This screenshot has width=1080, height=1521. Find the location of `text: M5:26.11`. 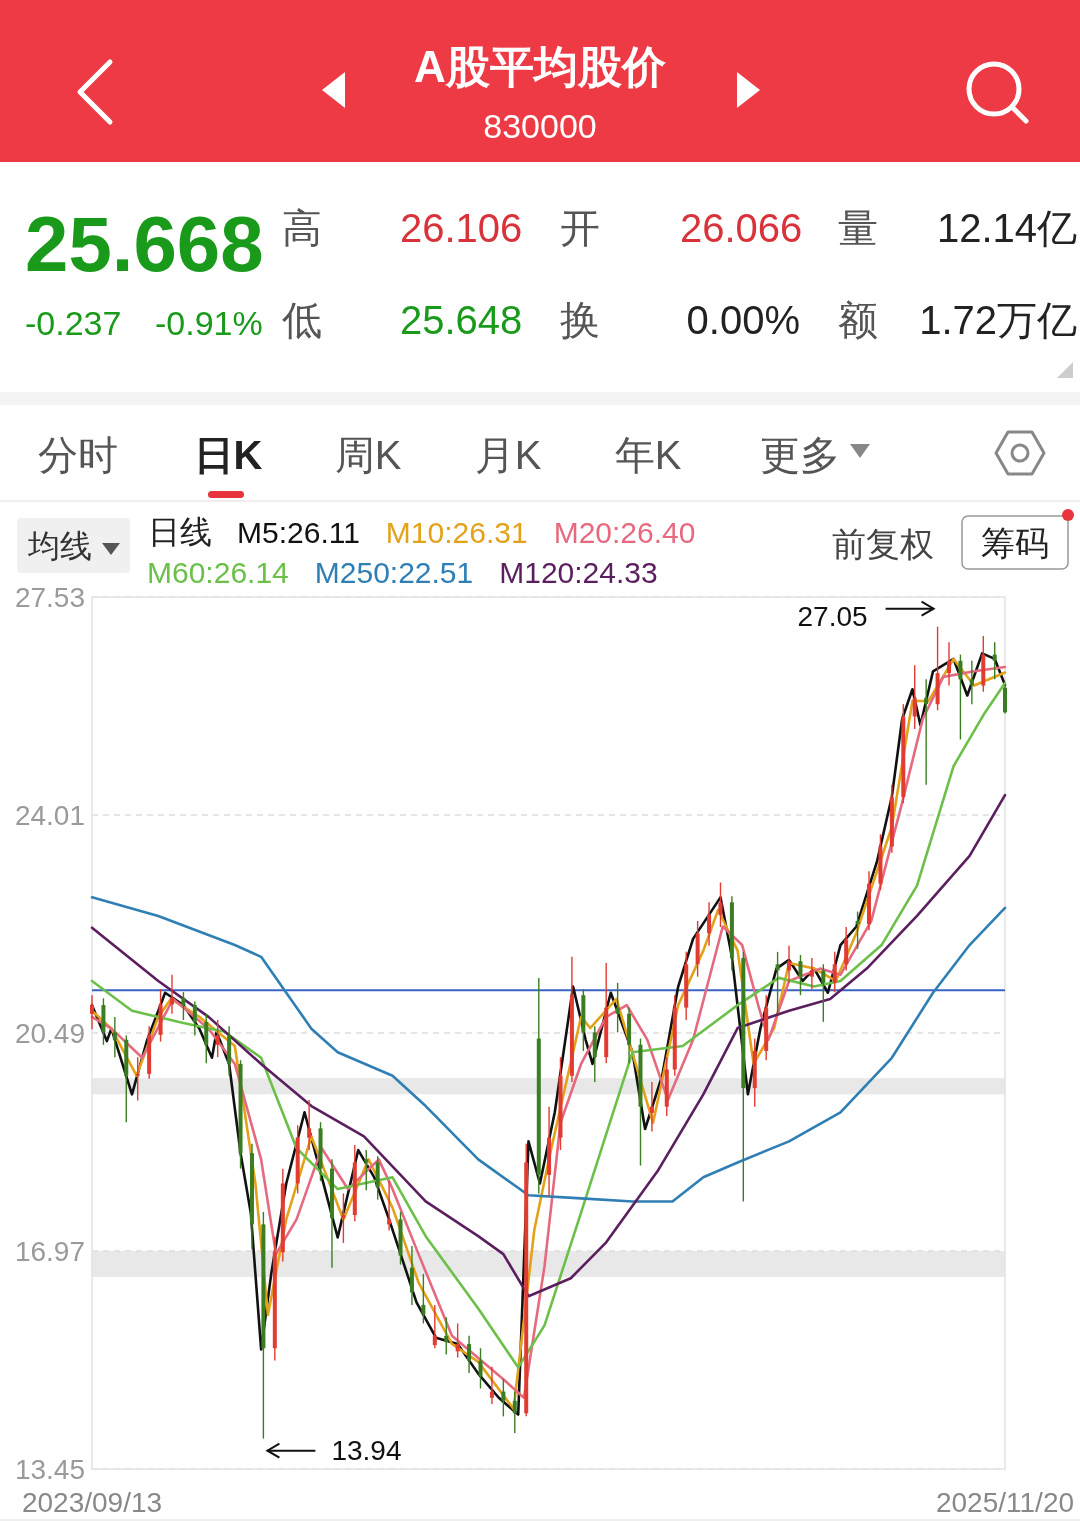

text: M5:26.11 is located at coordinates (298, 532).